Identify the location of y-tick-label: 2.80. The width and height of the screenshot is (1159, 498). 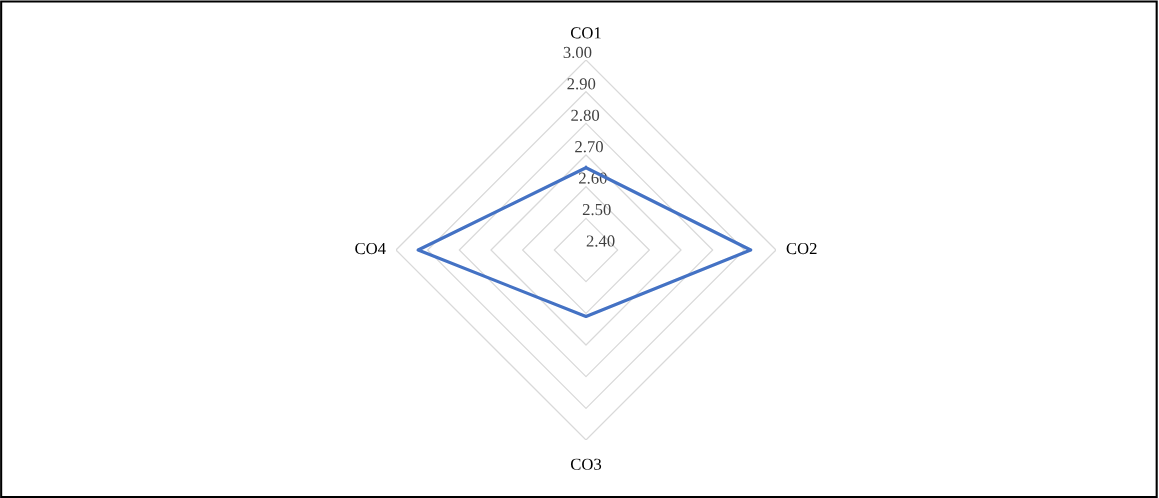
(585, 115).